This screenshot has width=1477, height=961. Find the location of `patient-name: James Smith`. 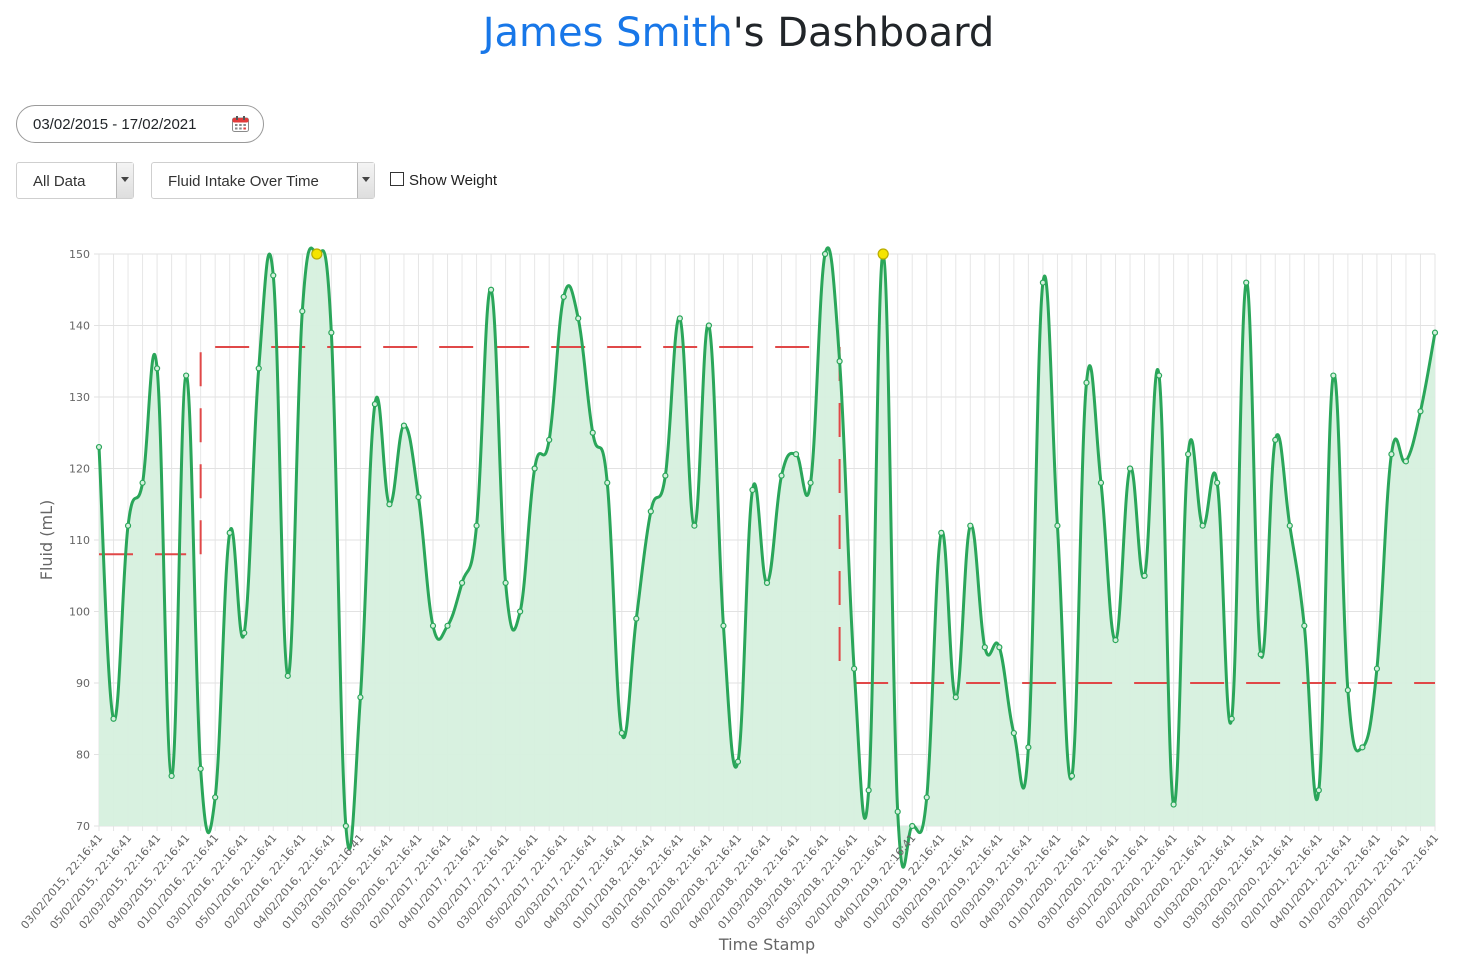

patient-name: James Smith is located at coordinates (607, 33).